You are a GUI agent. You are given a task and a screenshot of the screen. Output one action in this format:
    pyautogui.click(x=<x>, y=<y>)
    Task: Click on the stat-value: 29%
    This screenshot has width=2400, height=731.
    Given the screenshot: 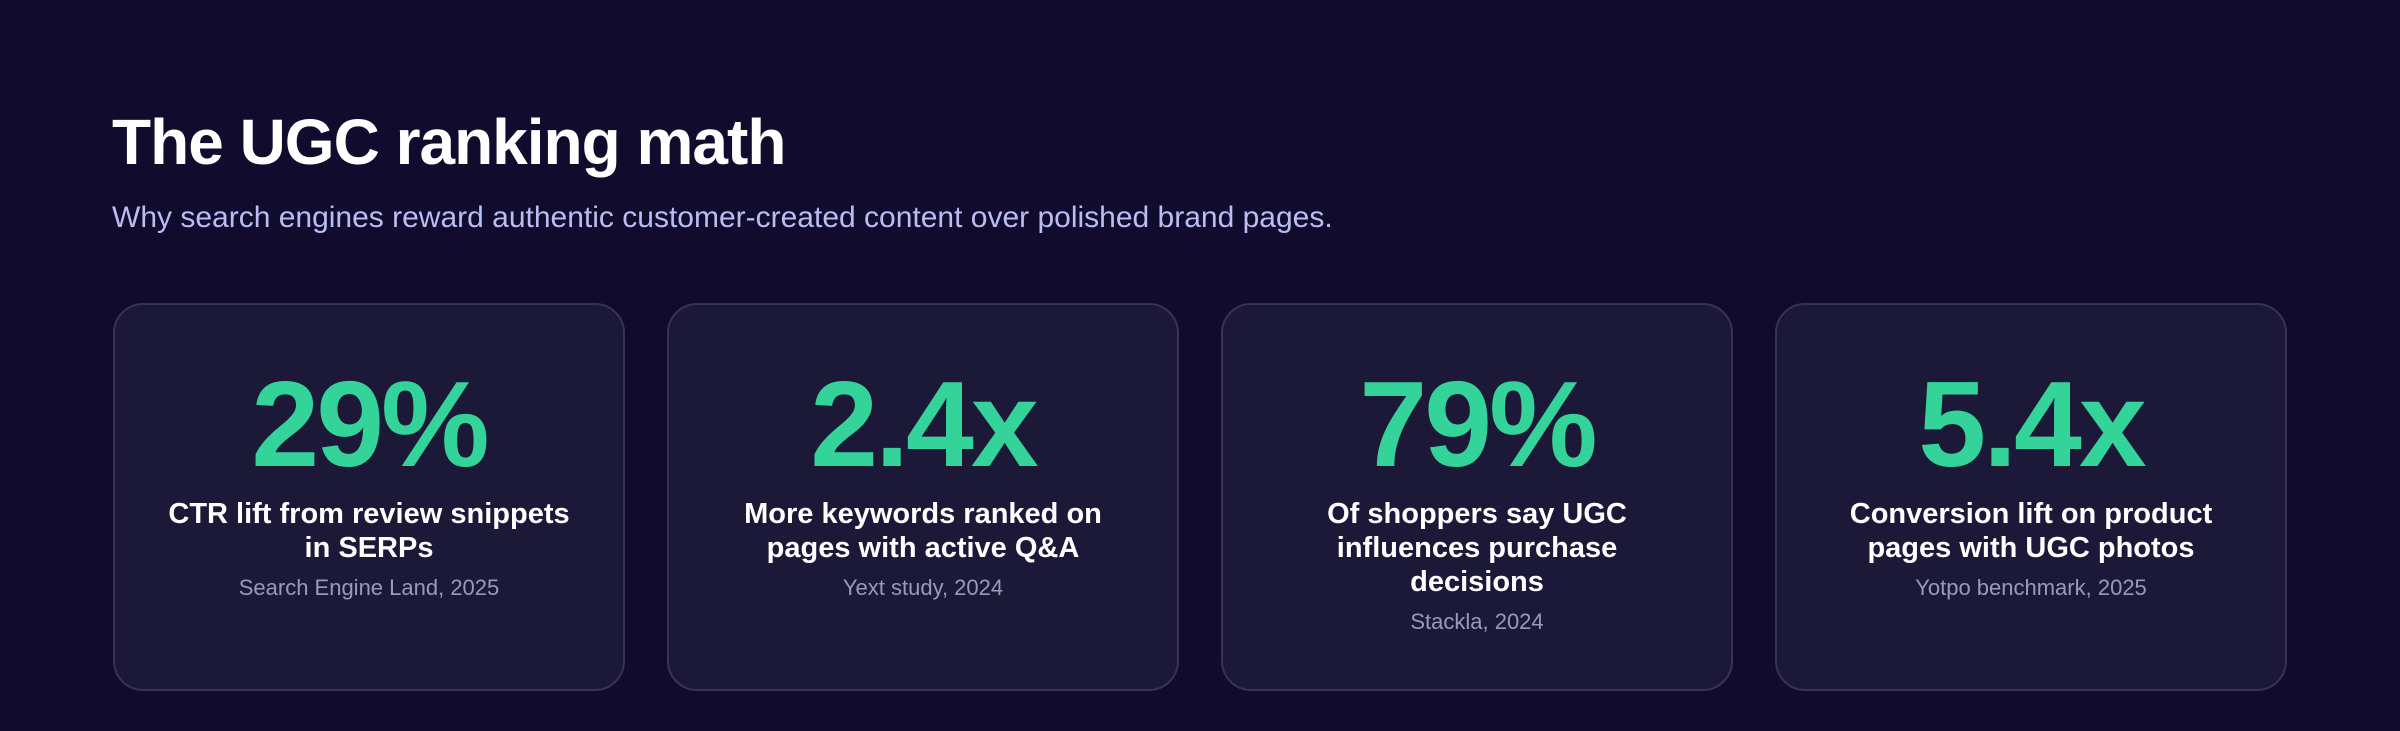 What is the action you would take?
    pyautogui.click(x=370, y=424)
    